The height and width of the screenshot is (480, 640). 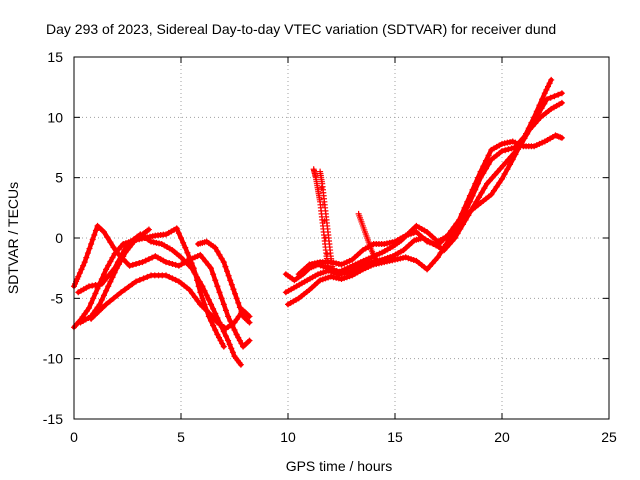 What do you see at coordinates (55, 117) in the screenshot?
I see `y-tick-label: 10` at bounding box center [55, 117].